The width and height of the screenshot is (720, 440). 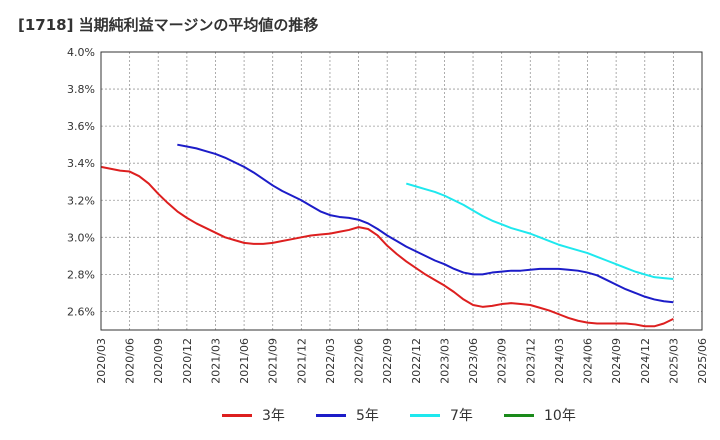 What do you see at coordinates (347, 415) in the screenshot?
I see `legend-item: 5年` at bounding box center [347, 415].